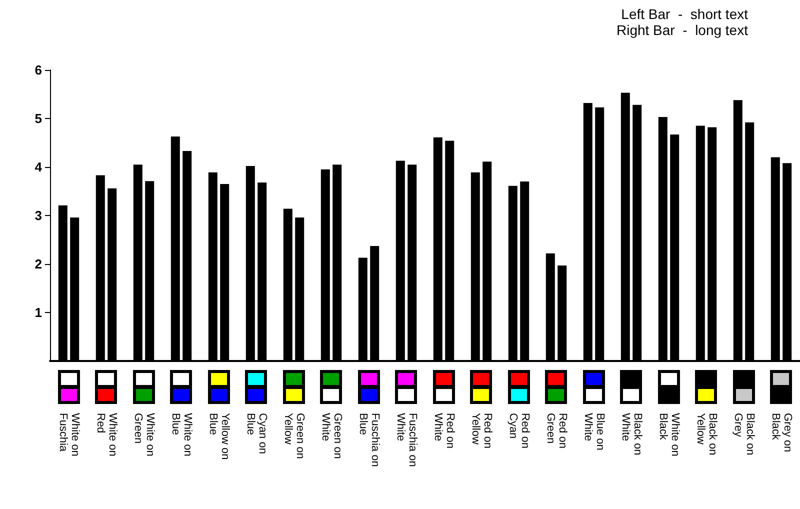  What do you see at coordinates (706, 434) in the screenshot?
I see `x-tick-label: Black on Yellow` at bounding box center [706, 434].